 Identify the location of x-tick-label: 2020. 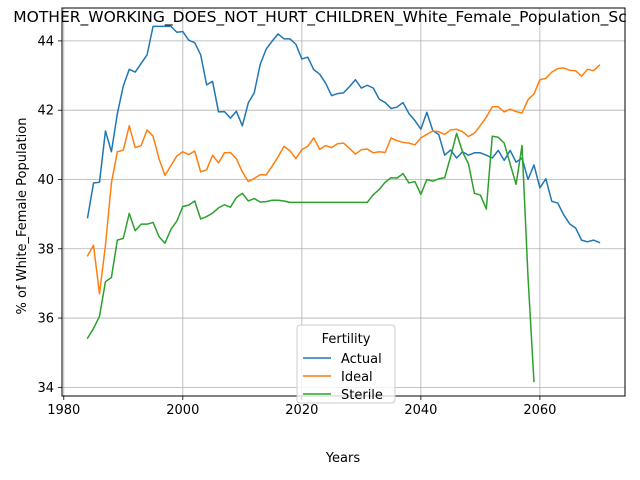
(301, 410).